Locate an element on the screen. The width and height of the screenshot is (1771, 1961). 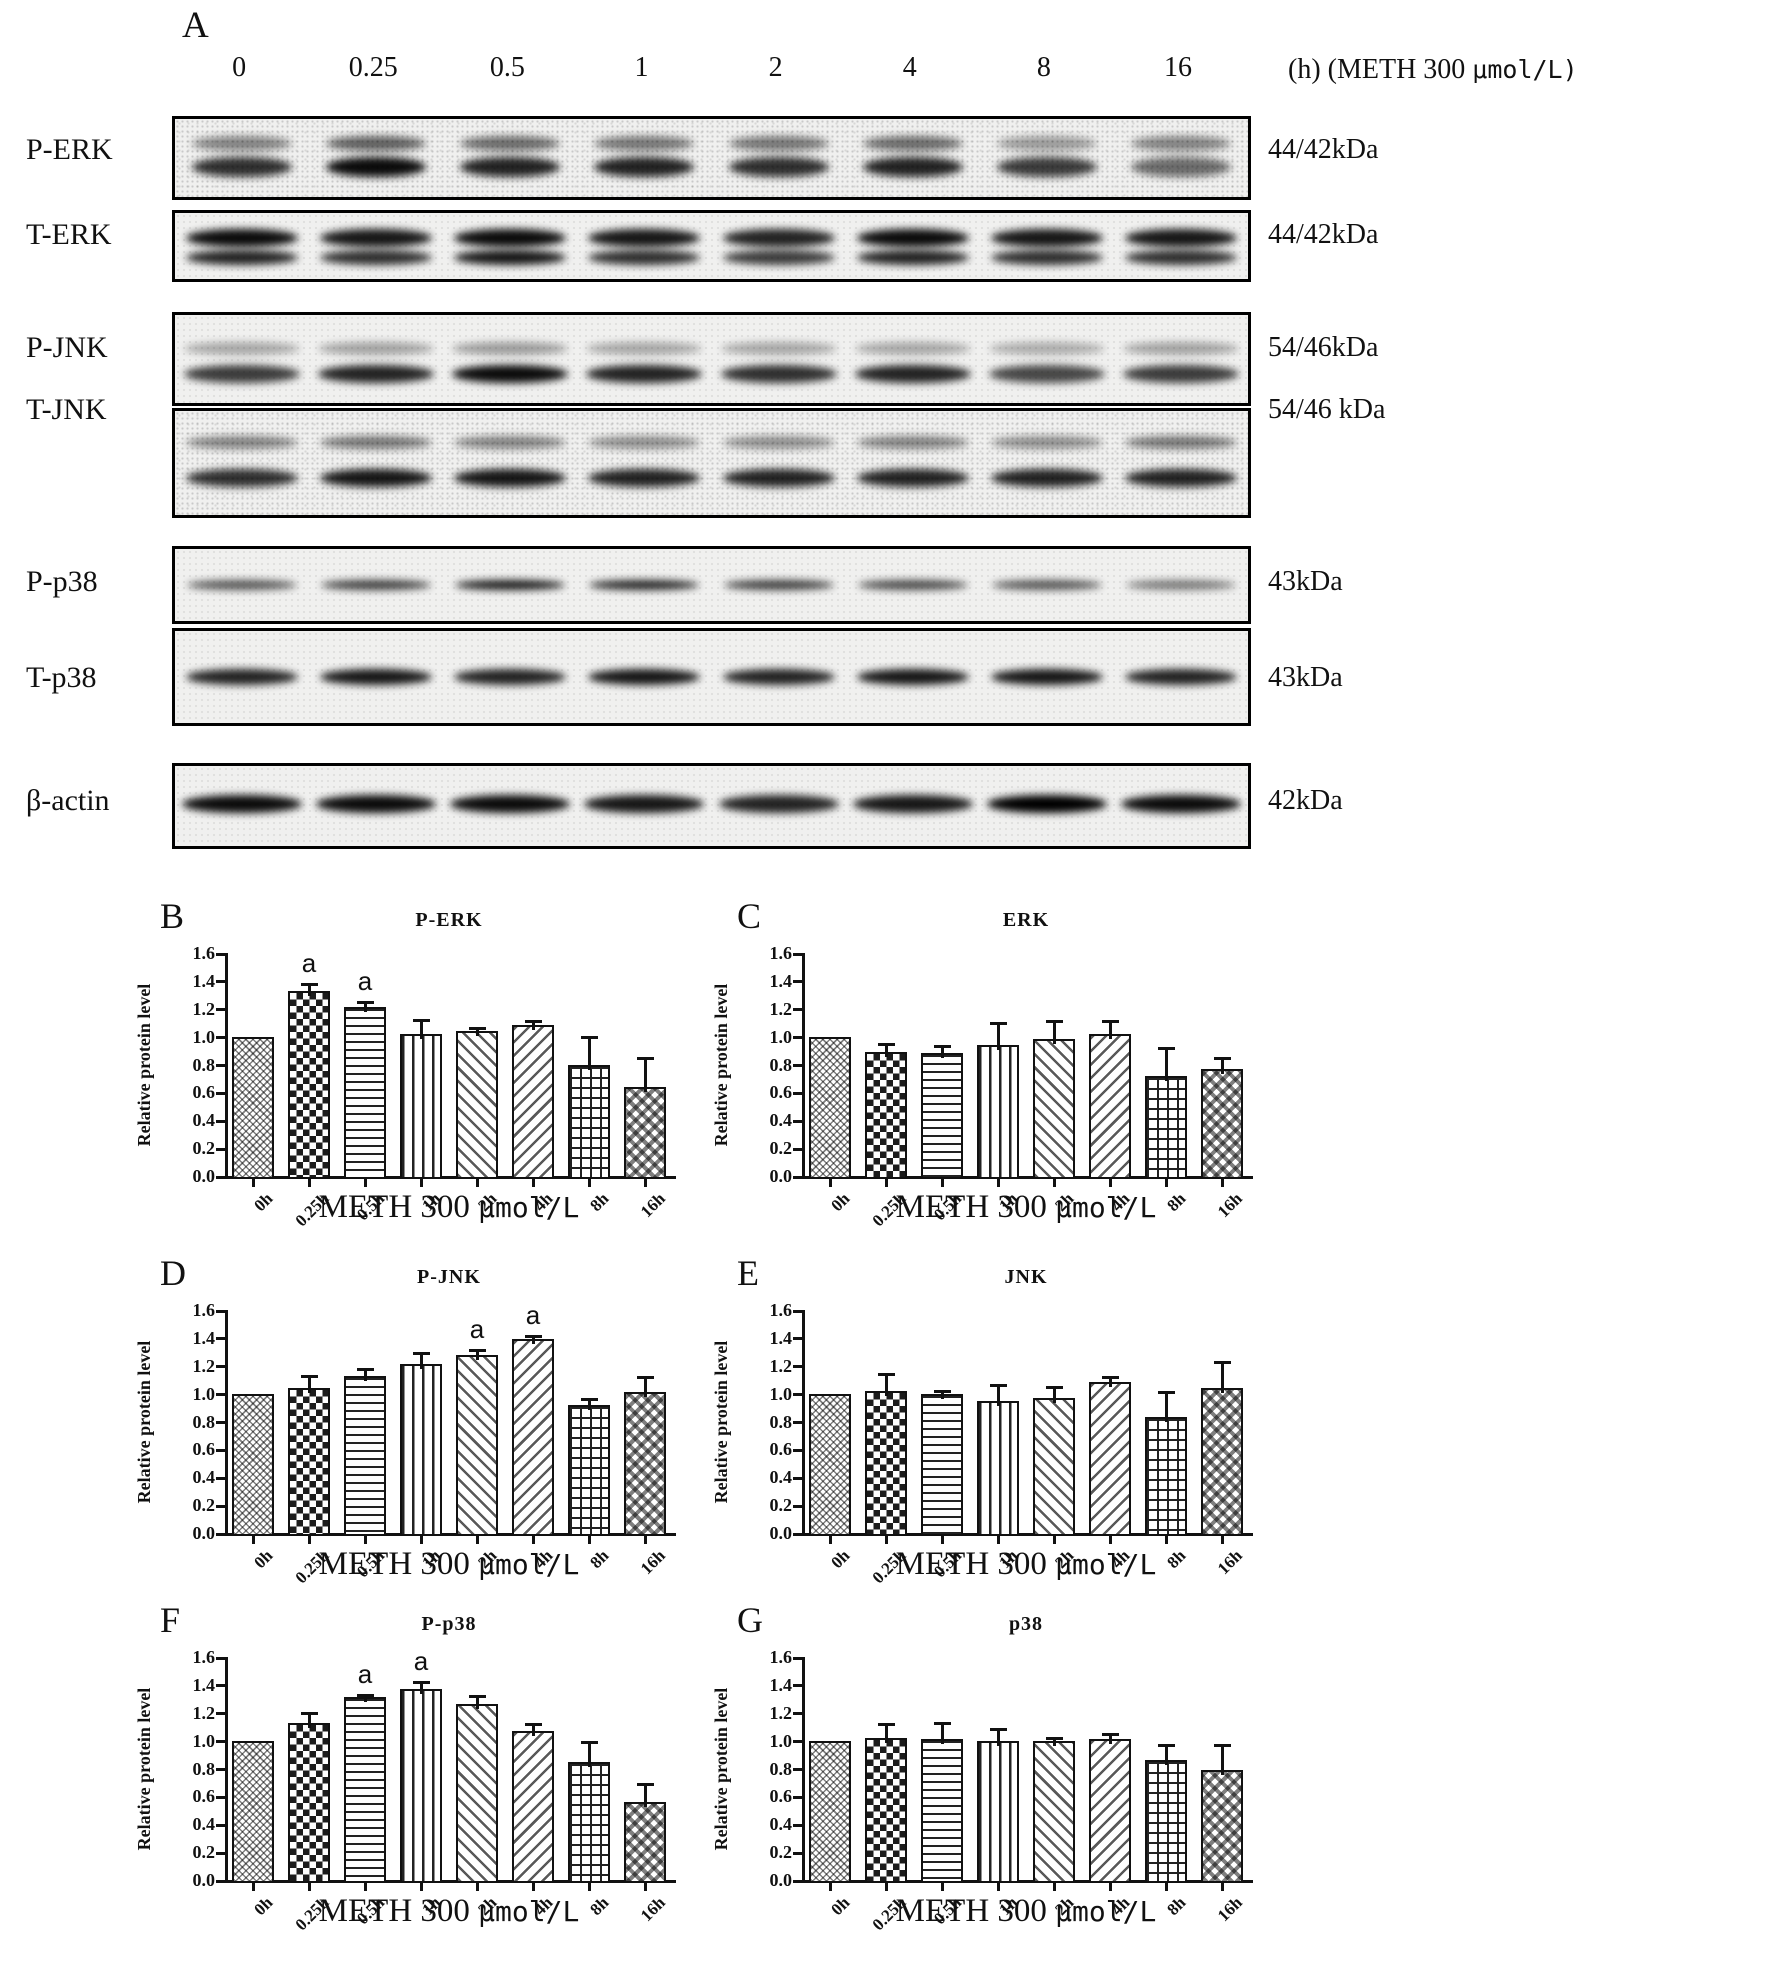
blot-image-t-jnk is located at coordinates (711, 463).